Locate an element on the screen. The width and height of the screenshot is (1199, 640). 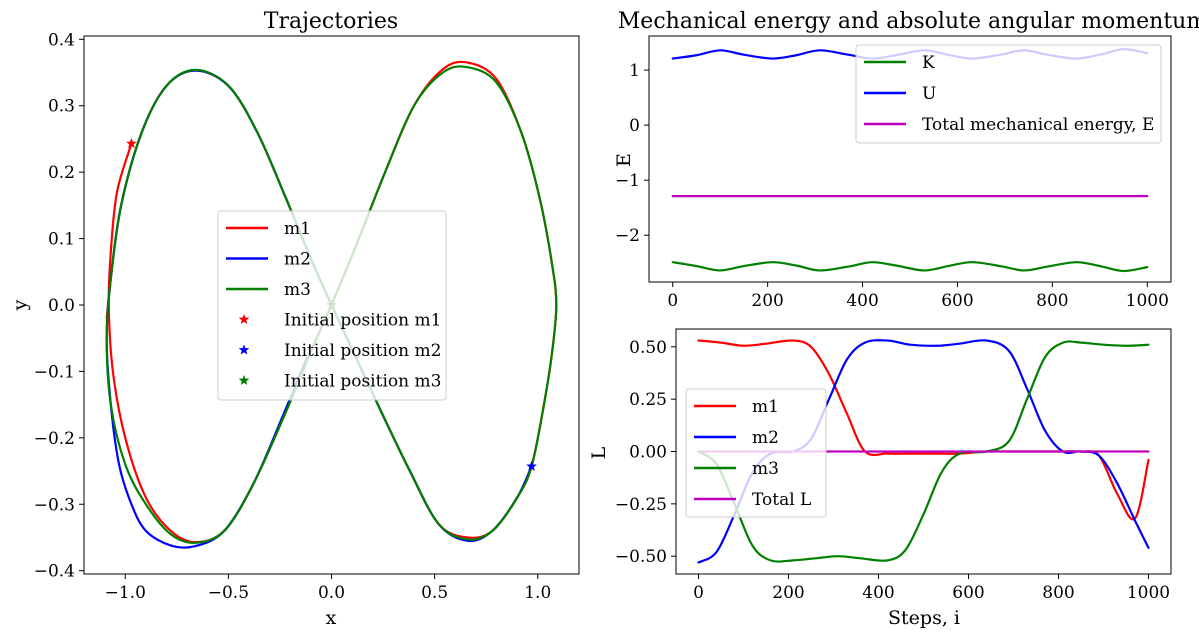
momentum-xtick-label: 0 is located at coordinates (698, 593).